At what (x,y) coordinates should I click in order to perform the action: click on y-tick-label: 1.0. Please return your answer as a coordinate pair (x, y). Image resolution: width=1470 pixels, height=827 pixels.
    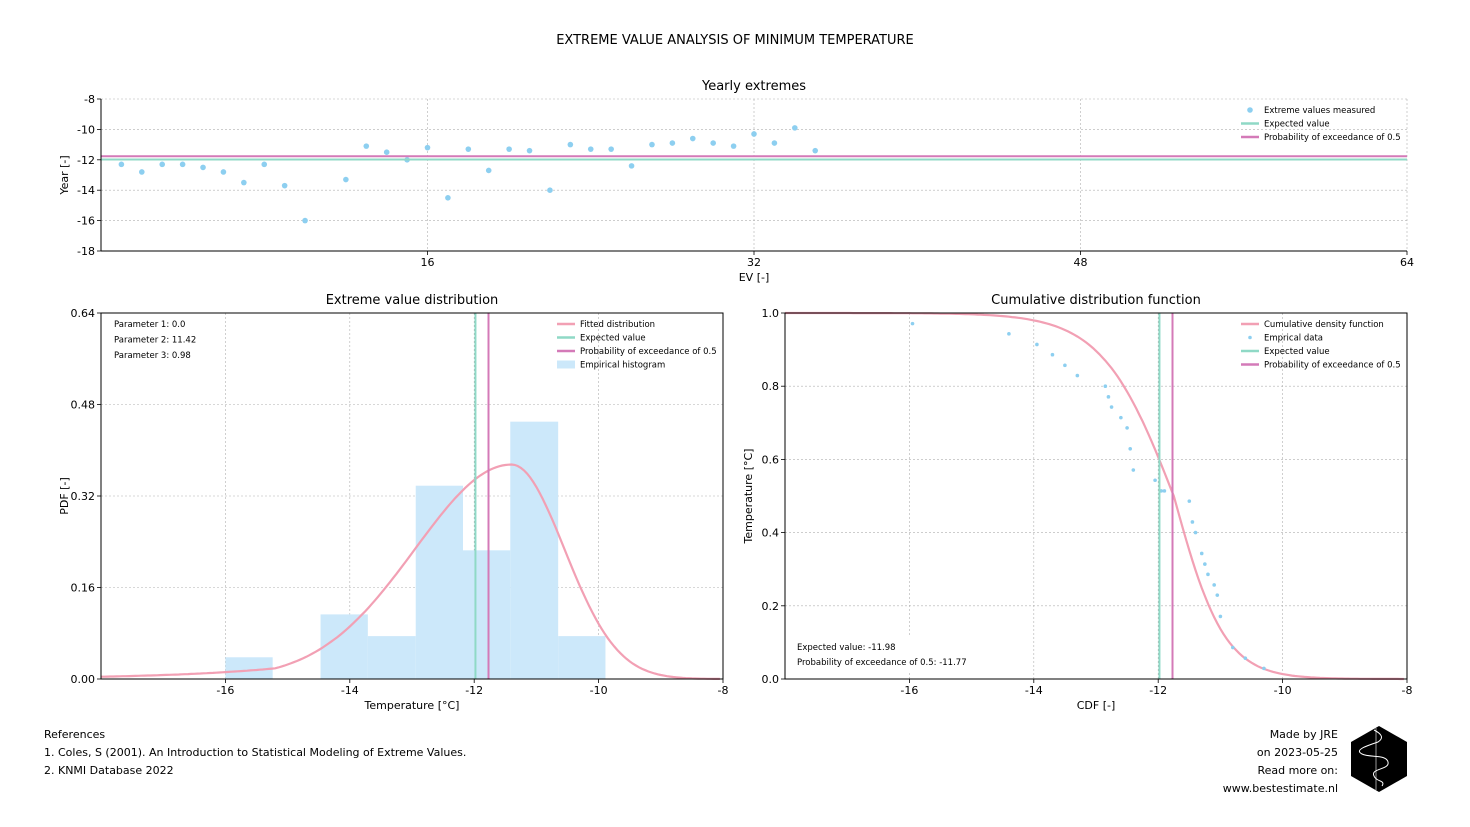
    Looking at the image, I should click on (771, 313).